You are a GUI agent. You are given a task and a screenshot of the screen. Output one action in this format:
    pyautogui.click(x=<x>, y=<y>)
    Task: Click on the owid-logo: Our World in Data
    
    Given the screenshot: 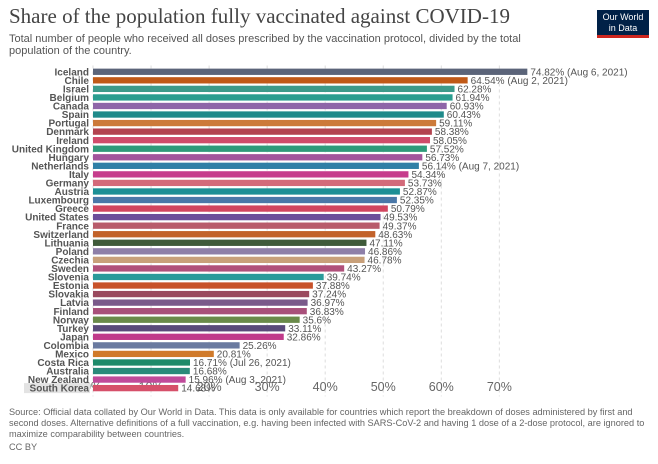 What is the action you would take?
    pyautogui.click(x=623, y=24)
    